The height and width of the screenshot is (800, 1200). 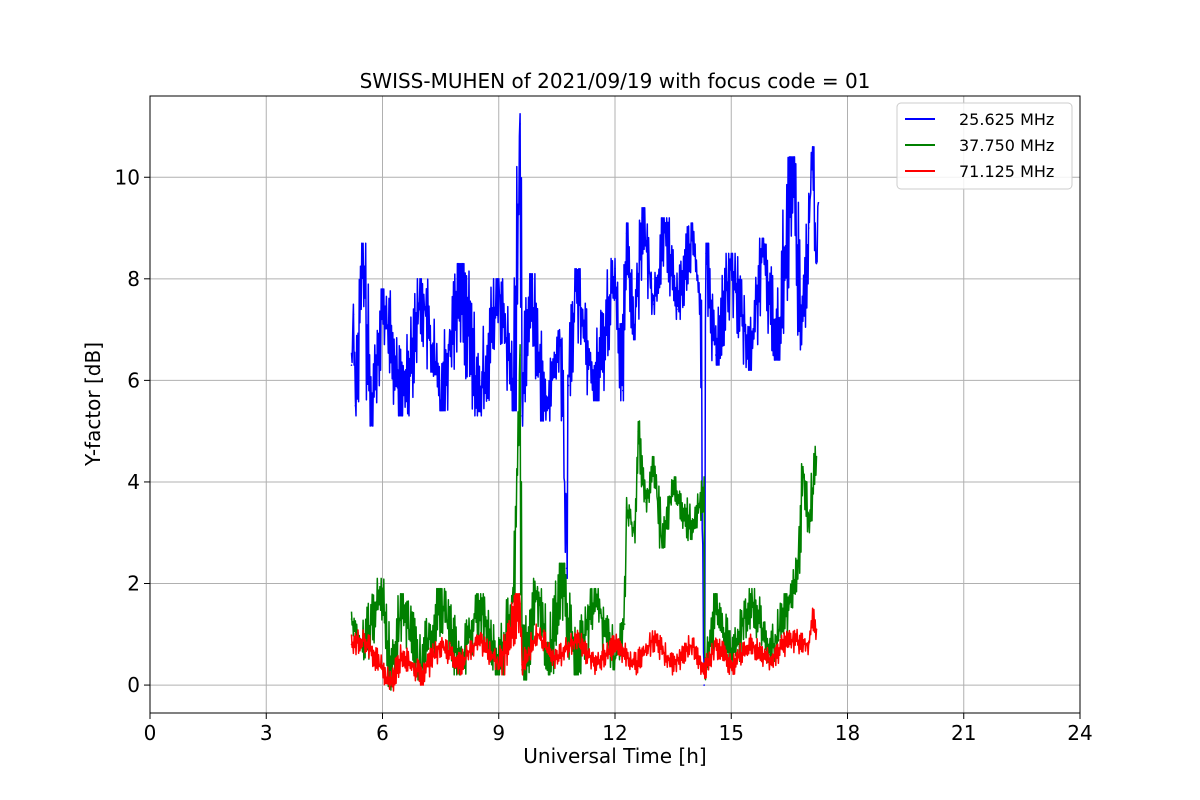 I want to click on x-axis-label: Universal Time [h], so click(x=614, y=756).